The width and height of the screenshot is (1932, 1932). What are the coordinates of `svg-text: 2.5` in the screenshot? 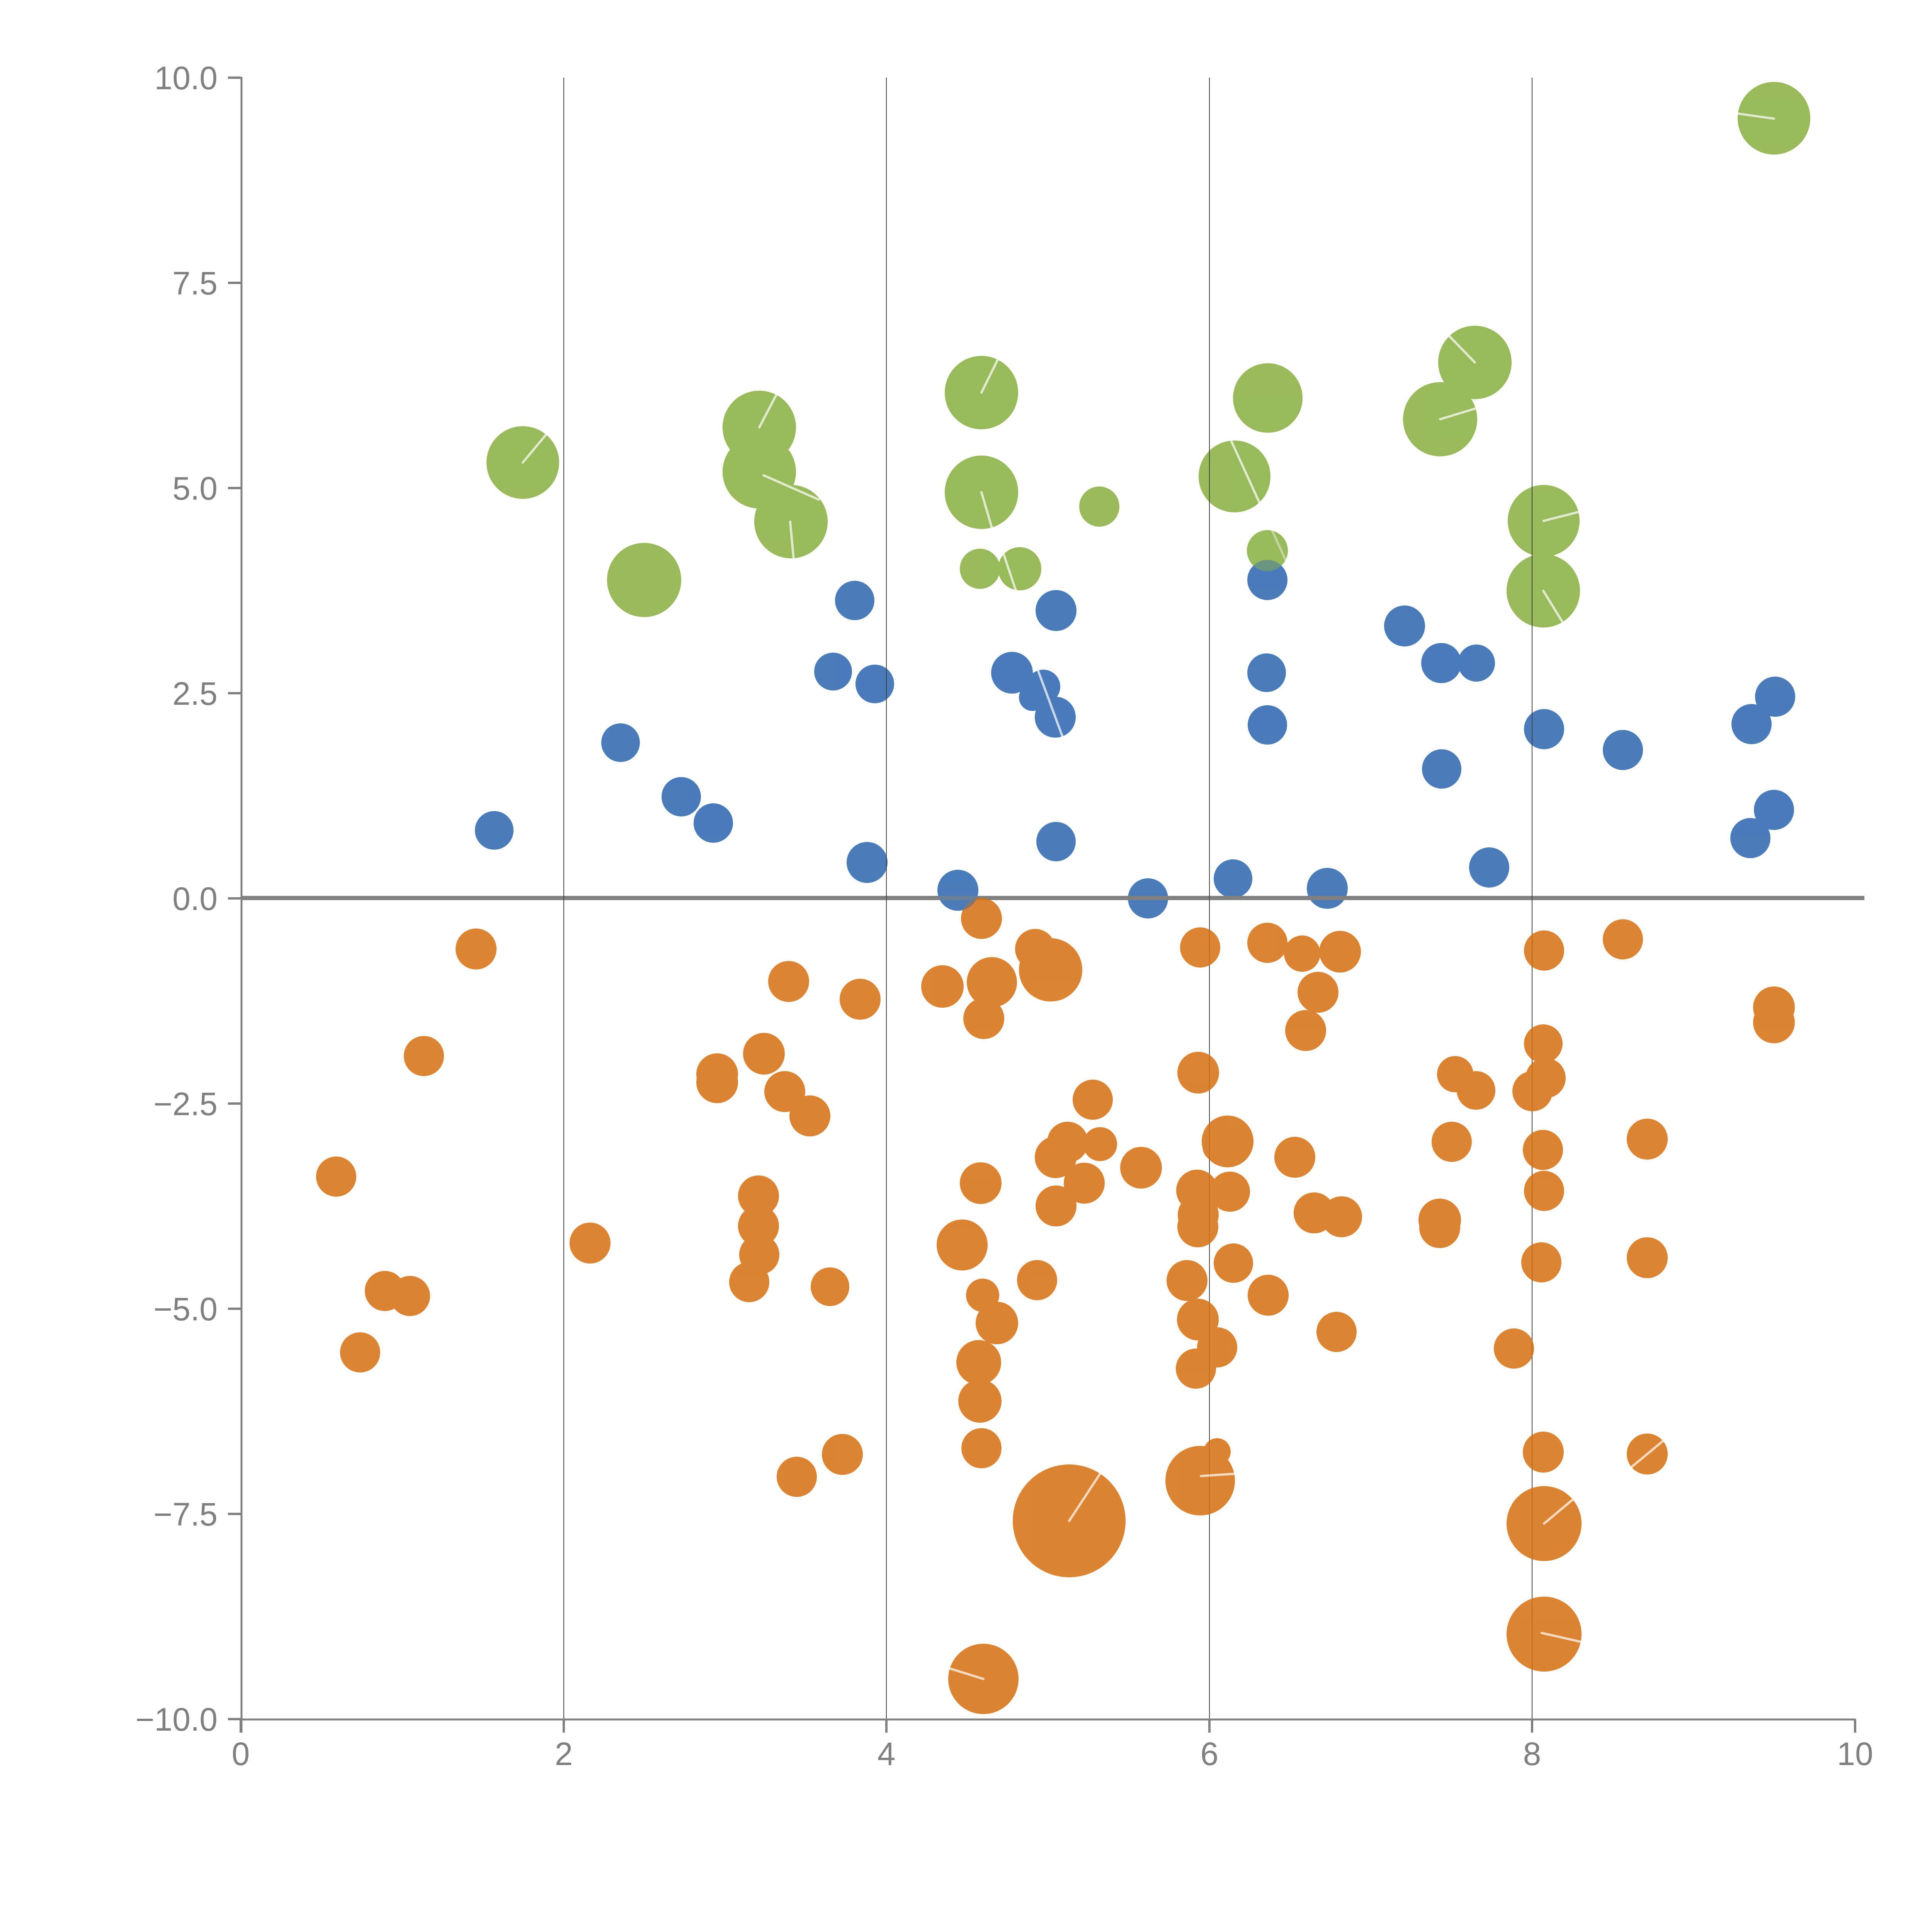 It's located at (195, 694).